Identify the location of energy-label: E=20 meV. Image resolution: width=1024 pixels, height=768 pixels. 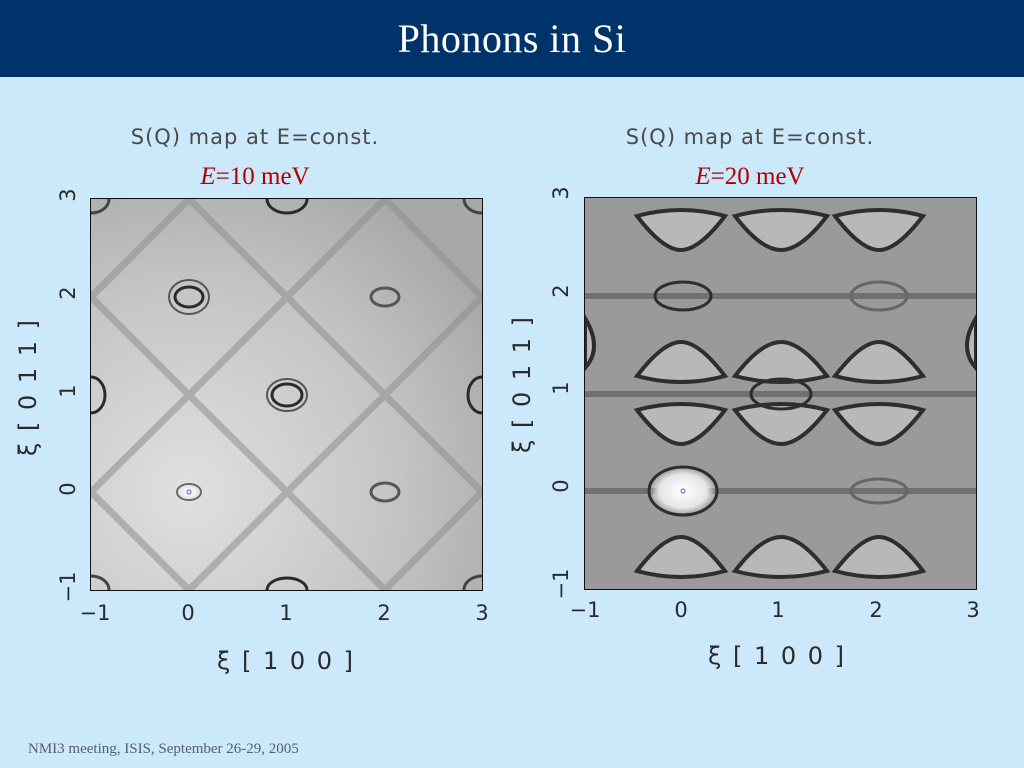
(750, 177).